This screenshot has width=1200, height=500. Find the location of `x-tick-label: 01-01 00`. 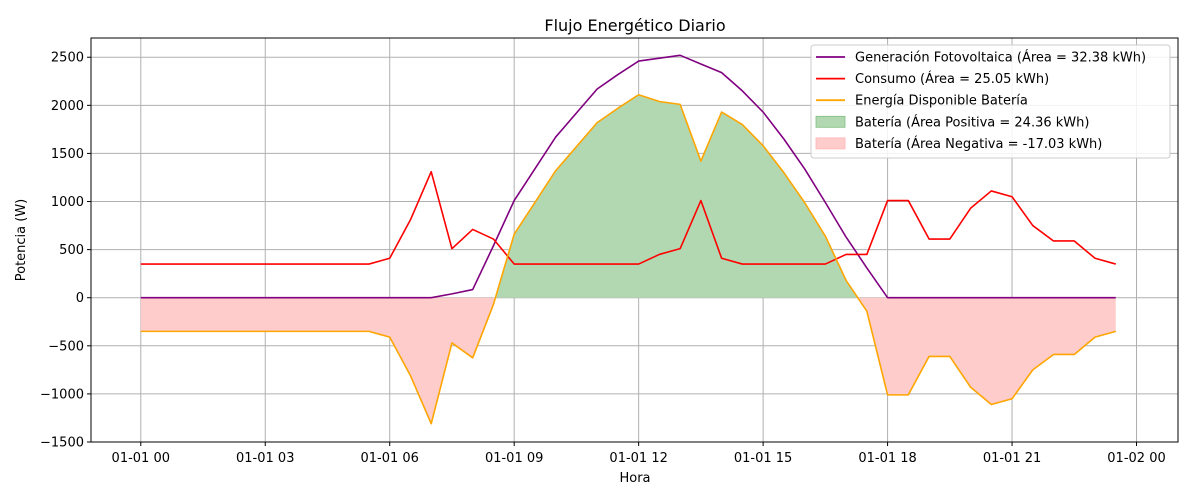

x-tick-label: 01-01 00 is located at coordinates (141, 458).